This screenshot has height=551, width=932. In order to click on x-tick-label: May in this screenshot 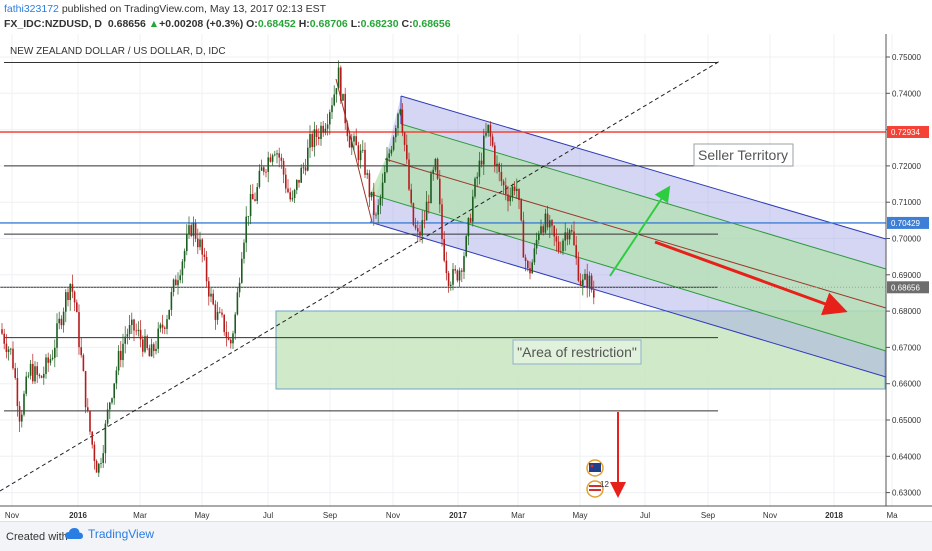, I will do `click(579, 515)`.